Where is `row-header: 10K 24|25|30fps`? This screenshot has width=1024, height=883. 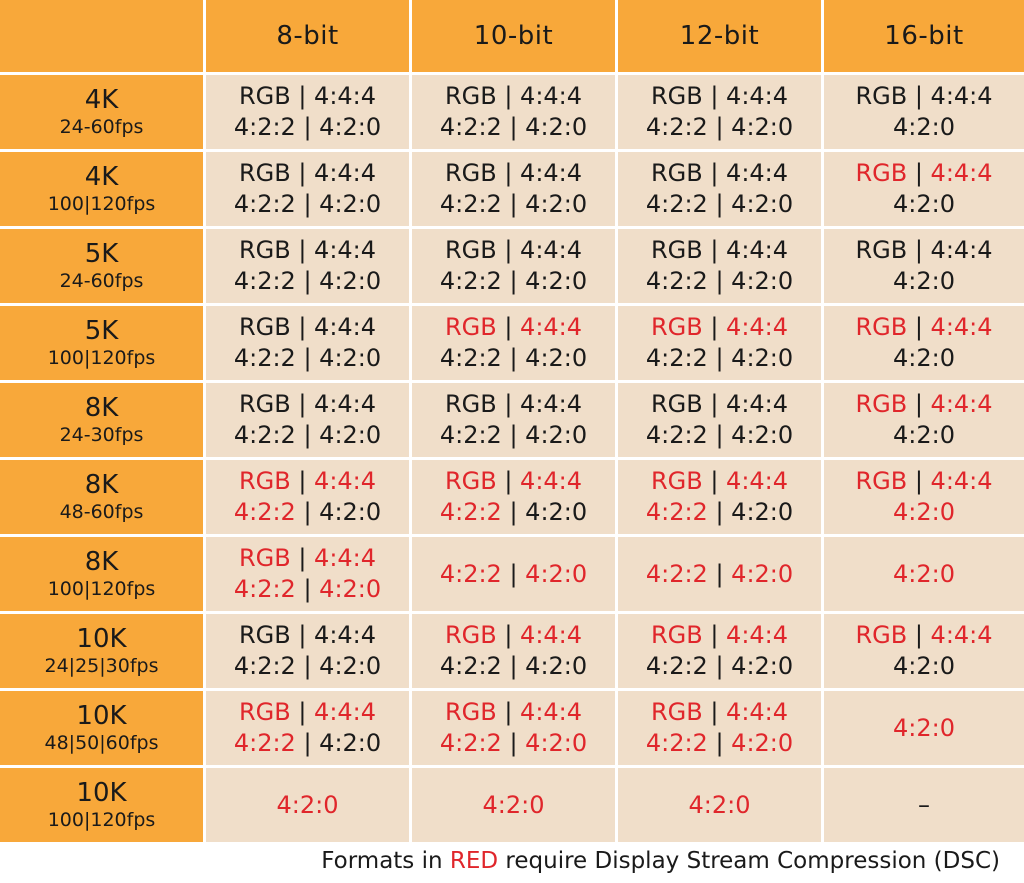 row-header: 10K 24|25|30fps is located at coordinates (101, 651).